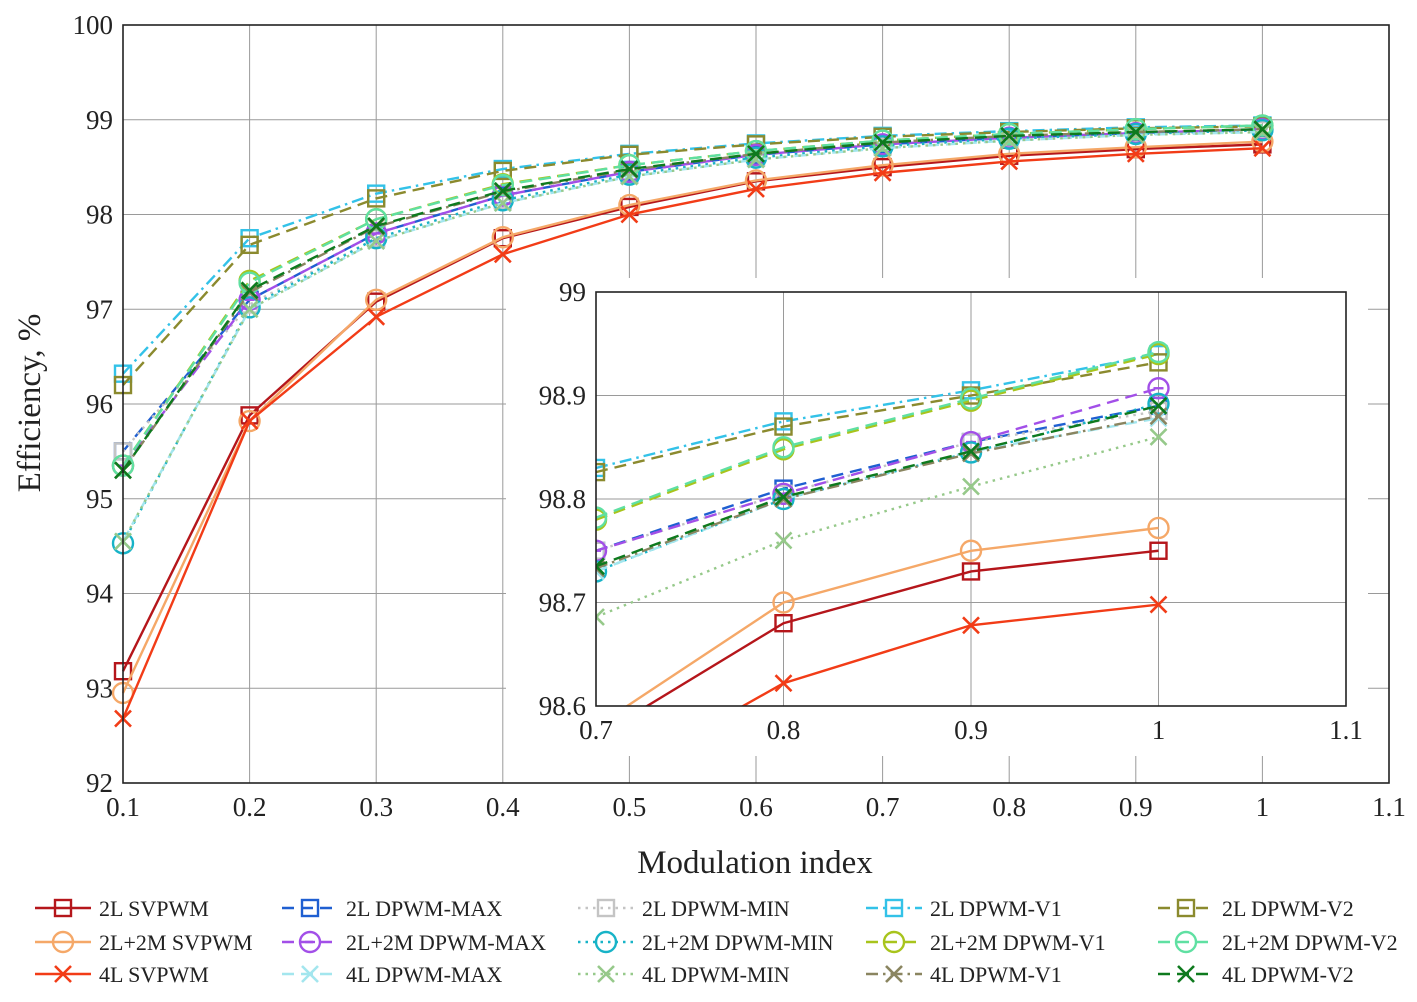 The image size is (1417, 1002). I want to click on legend-entry-4l-svpwm: 4L SVPWM, so click(122, 974).